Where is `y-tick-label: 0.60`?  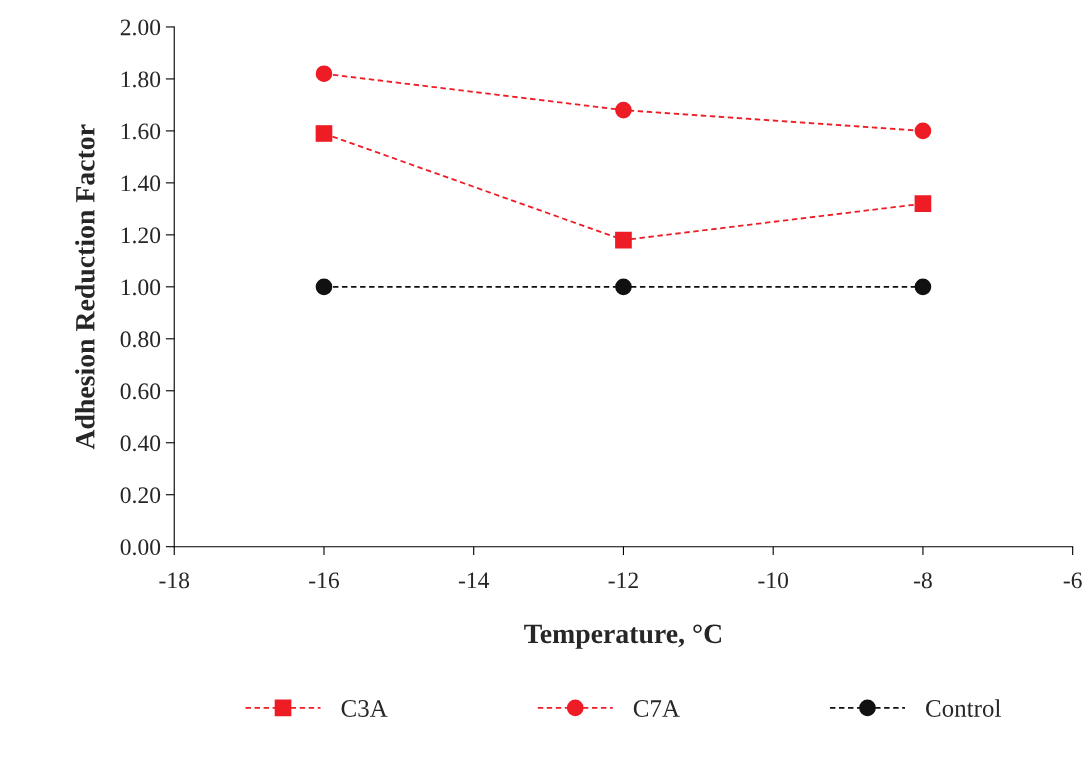 y-tick-label: 0.60 is located at coordinates (140, 391).